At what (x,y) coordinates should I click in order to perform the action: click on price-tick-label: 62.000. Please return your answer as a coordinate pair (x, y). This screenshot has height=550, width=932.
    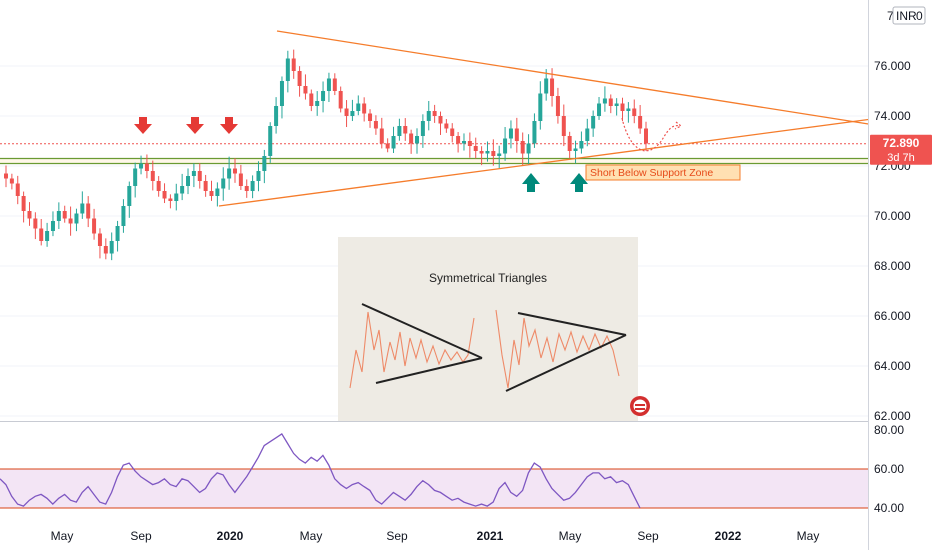
    Looking at the image, I should click on (892, 416).